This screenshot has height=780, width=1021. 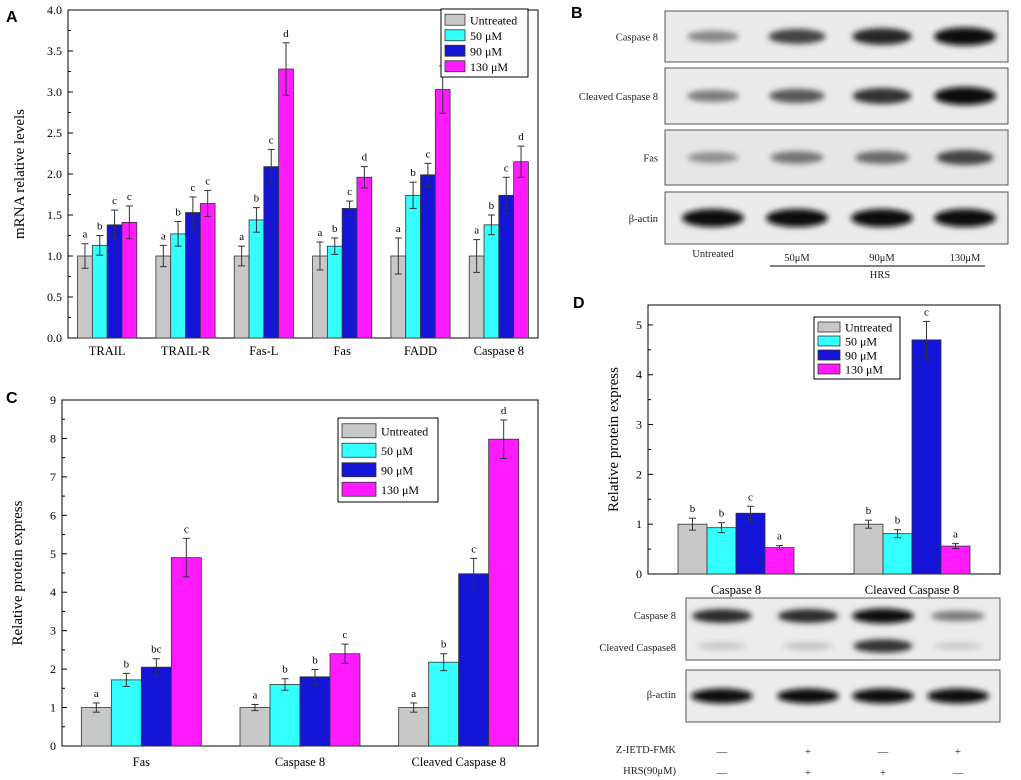 What do you see at coordinates (142, 762) in the screenshot?
I see `chart-c-category-label: Fas` at bounding box center [142, 762].